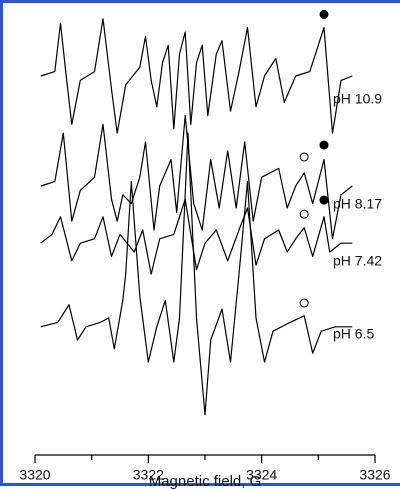 This screenshot has width=400, height=489. Describe the element at coordinates (353, 334) in the screenshot. I see `series-label: pH 6.5` at that location.